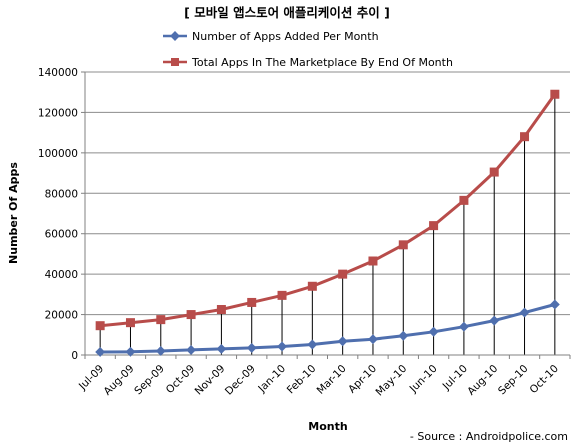 The height and width of the screenshot is (445, 575). Describe the element at coordinates (61, 194) in the screenshot. I see `y-tick-label: 80000` at that location.